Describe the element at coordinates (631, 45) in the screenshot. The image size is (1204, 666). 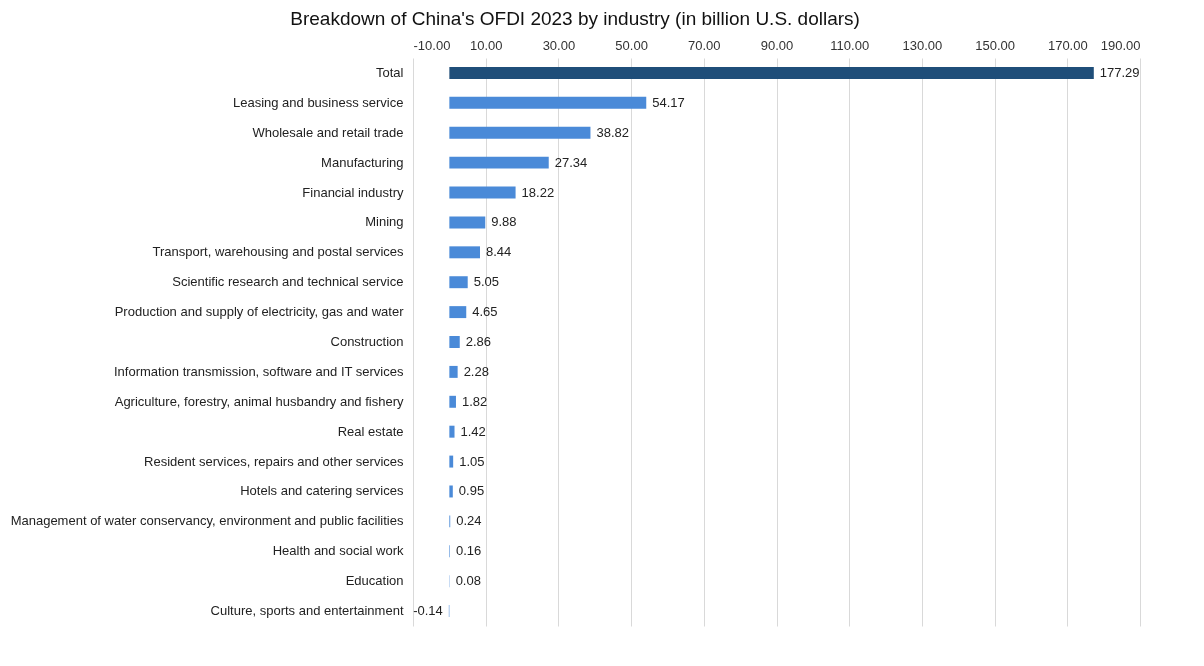
I see `x-tick-label: 50.00` at that location.